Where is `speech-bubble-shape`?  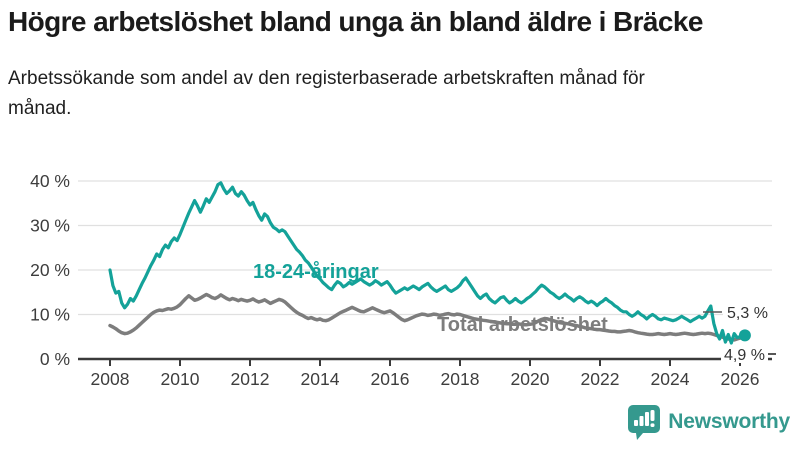
speech-bubble-shape is located at coordinates (644, 422).